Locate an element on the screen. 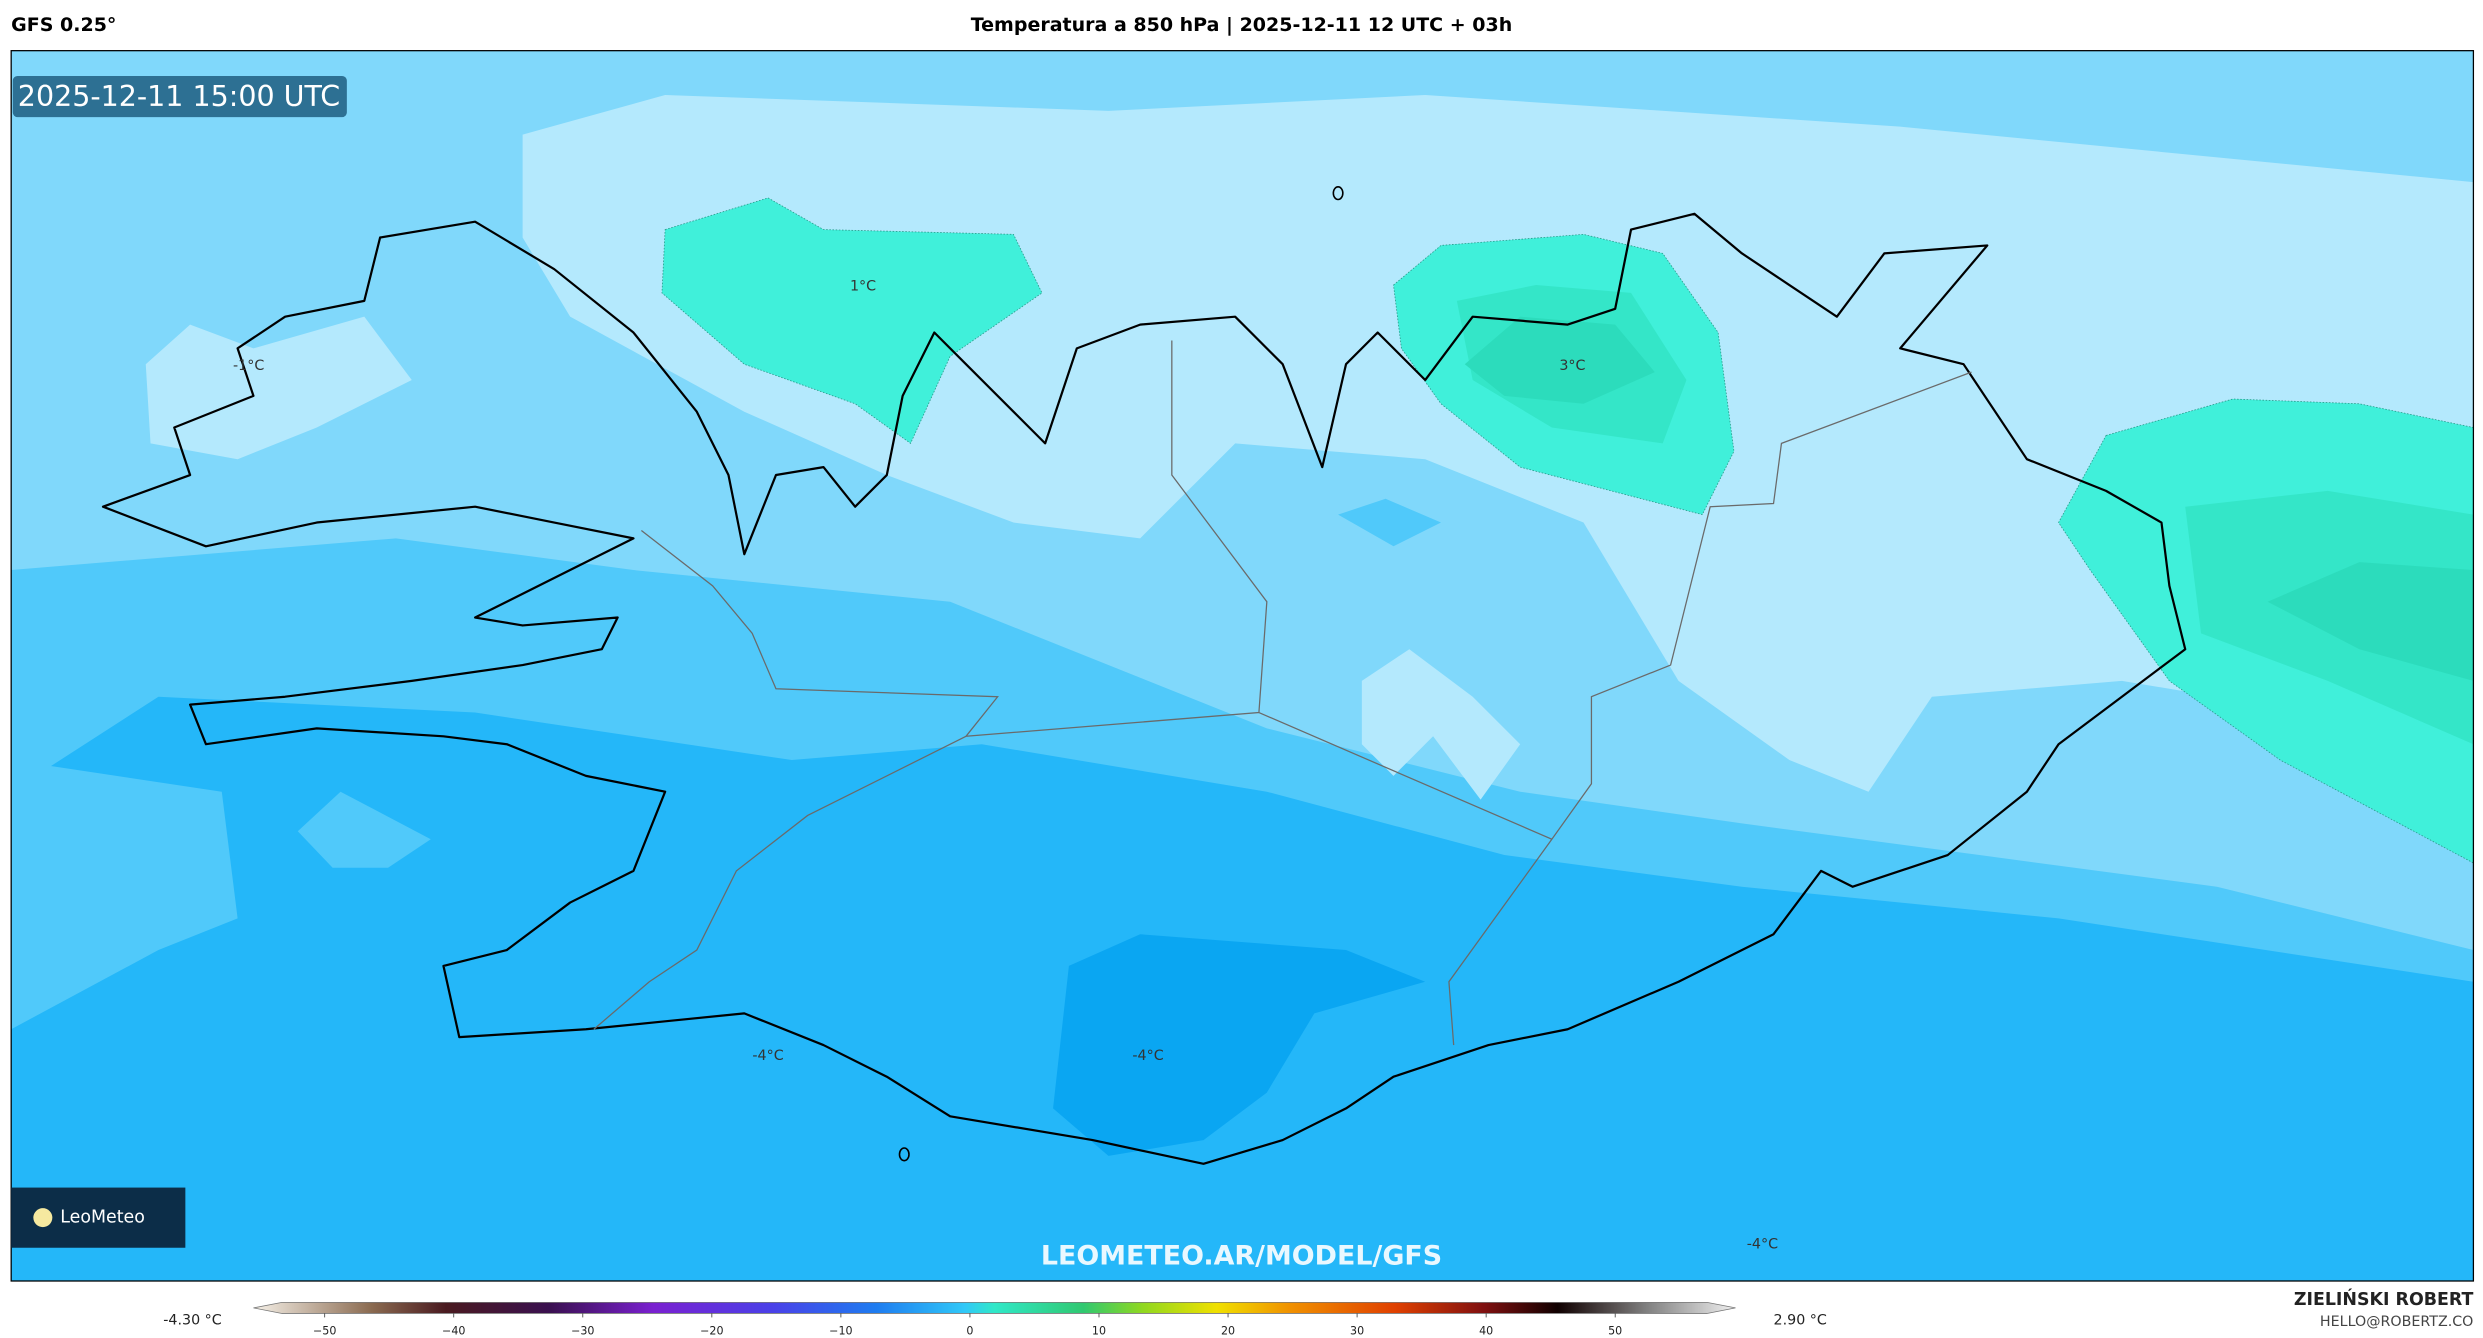 This screenshot has width=2483, height=1338. colorbar is located at coordinates (994, 1307).